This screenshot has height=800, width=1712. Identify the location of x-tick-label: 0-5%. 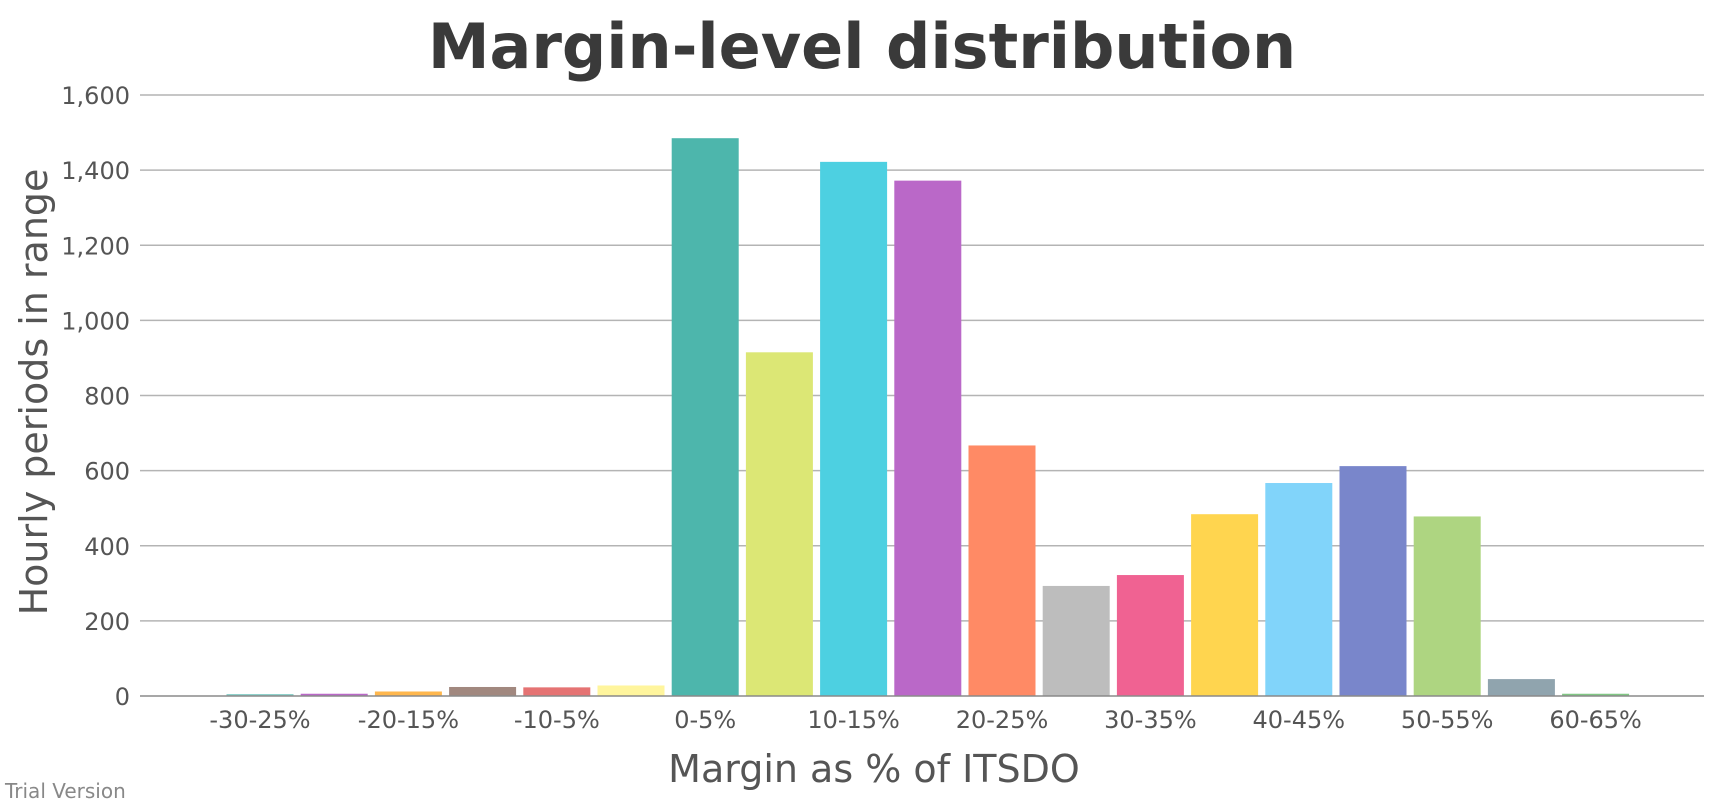
(705, 720).